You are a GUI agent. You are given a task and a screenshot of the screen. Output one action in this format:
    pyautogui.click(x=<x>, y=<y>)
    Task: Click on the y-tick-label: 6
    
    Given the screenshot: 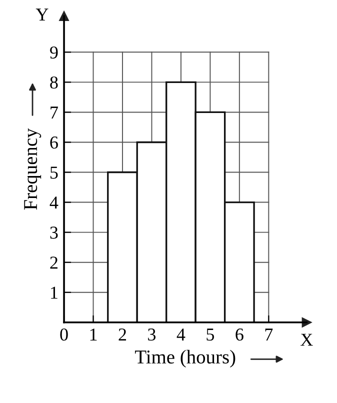 What is the action you would take?
    pyautogui.click(x=54, y=142)
    